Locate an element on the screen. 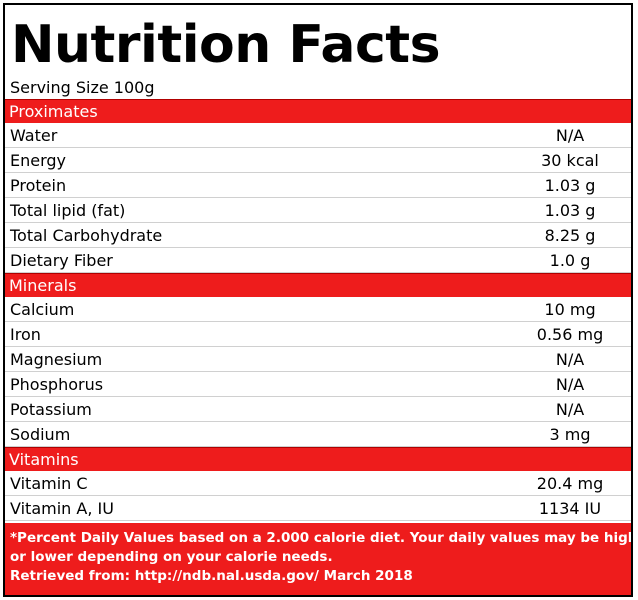  page-title: Nutrition Facts is located at coordinates (226, 45).